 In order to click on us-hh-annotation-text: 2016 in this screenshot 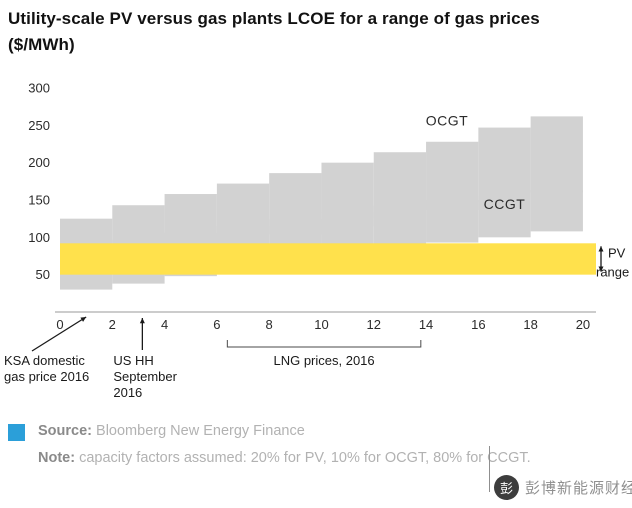, I will do `click(127, 392)`.